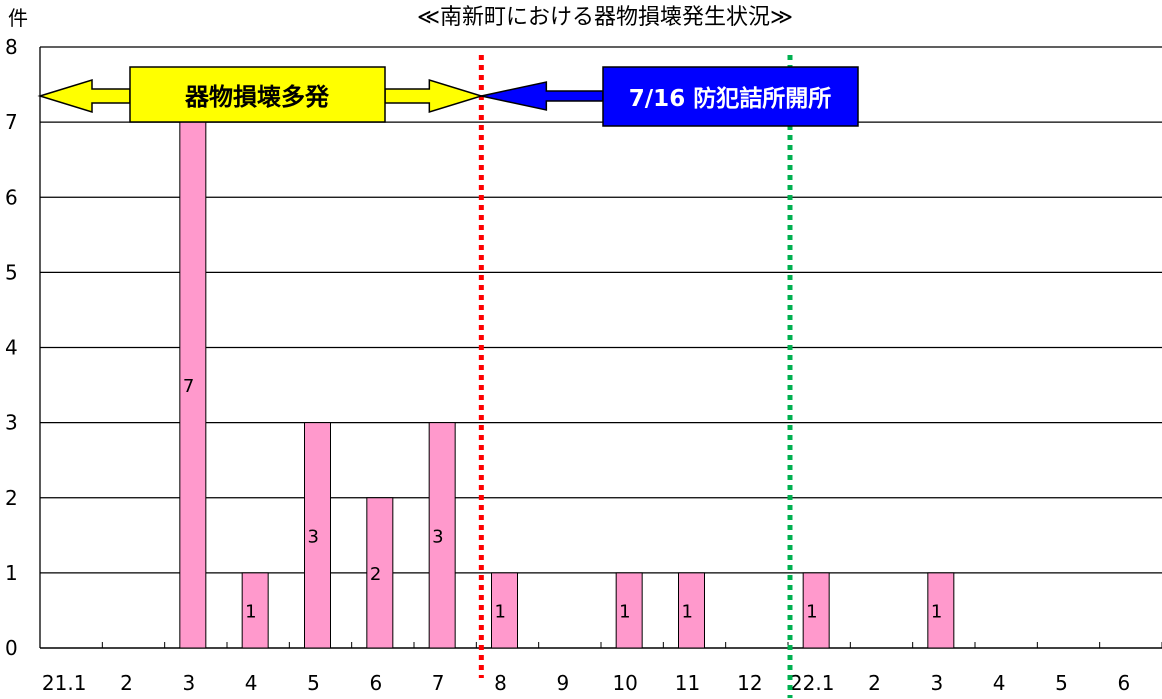 The height and width of the screenshot is (699, 1162). I want to click on annotation-arrows: 器物損壊多発 7/16 防犯詰所開所, so click(448, 96).